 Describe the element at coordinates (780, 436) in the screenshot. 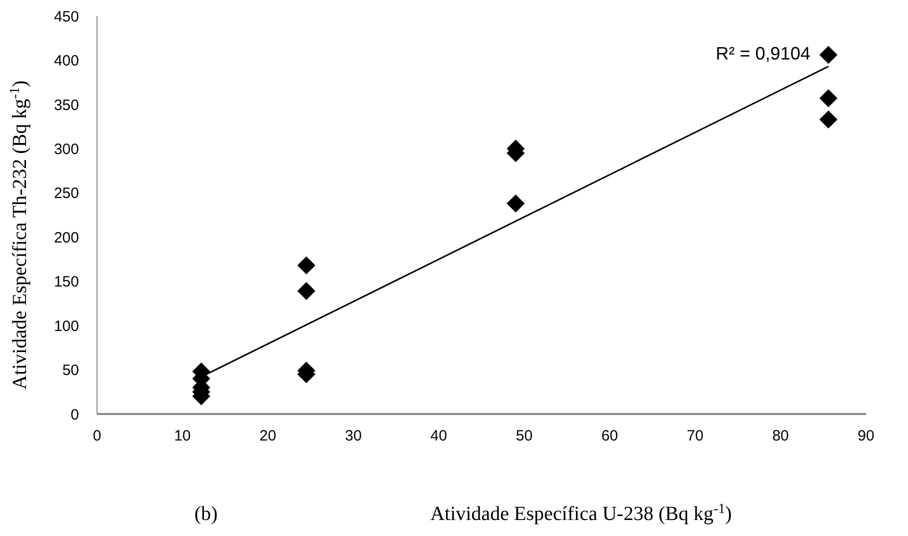

I see `x-tick-label: 80` at that location.